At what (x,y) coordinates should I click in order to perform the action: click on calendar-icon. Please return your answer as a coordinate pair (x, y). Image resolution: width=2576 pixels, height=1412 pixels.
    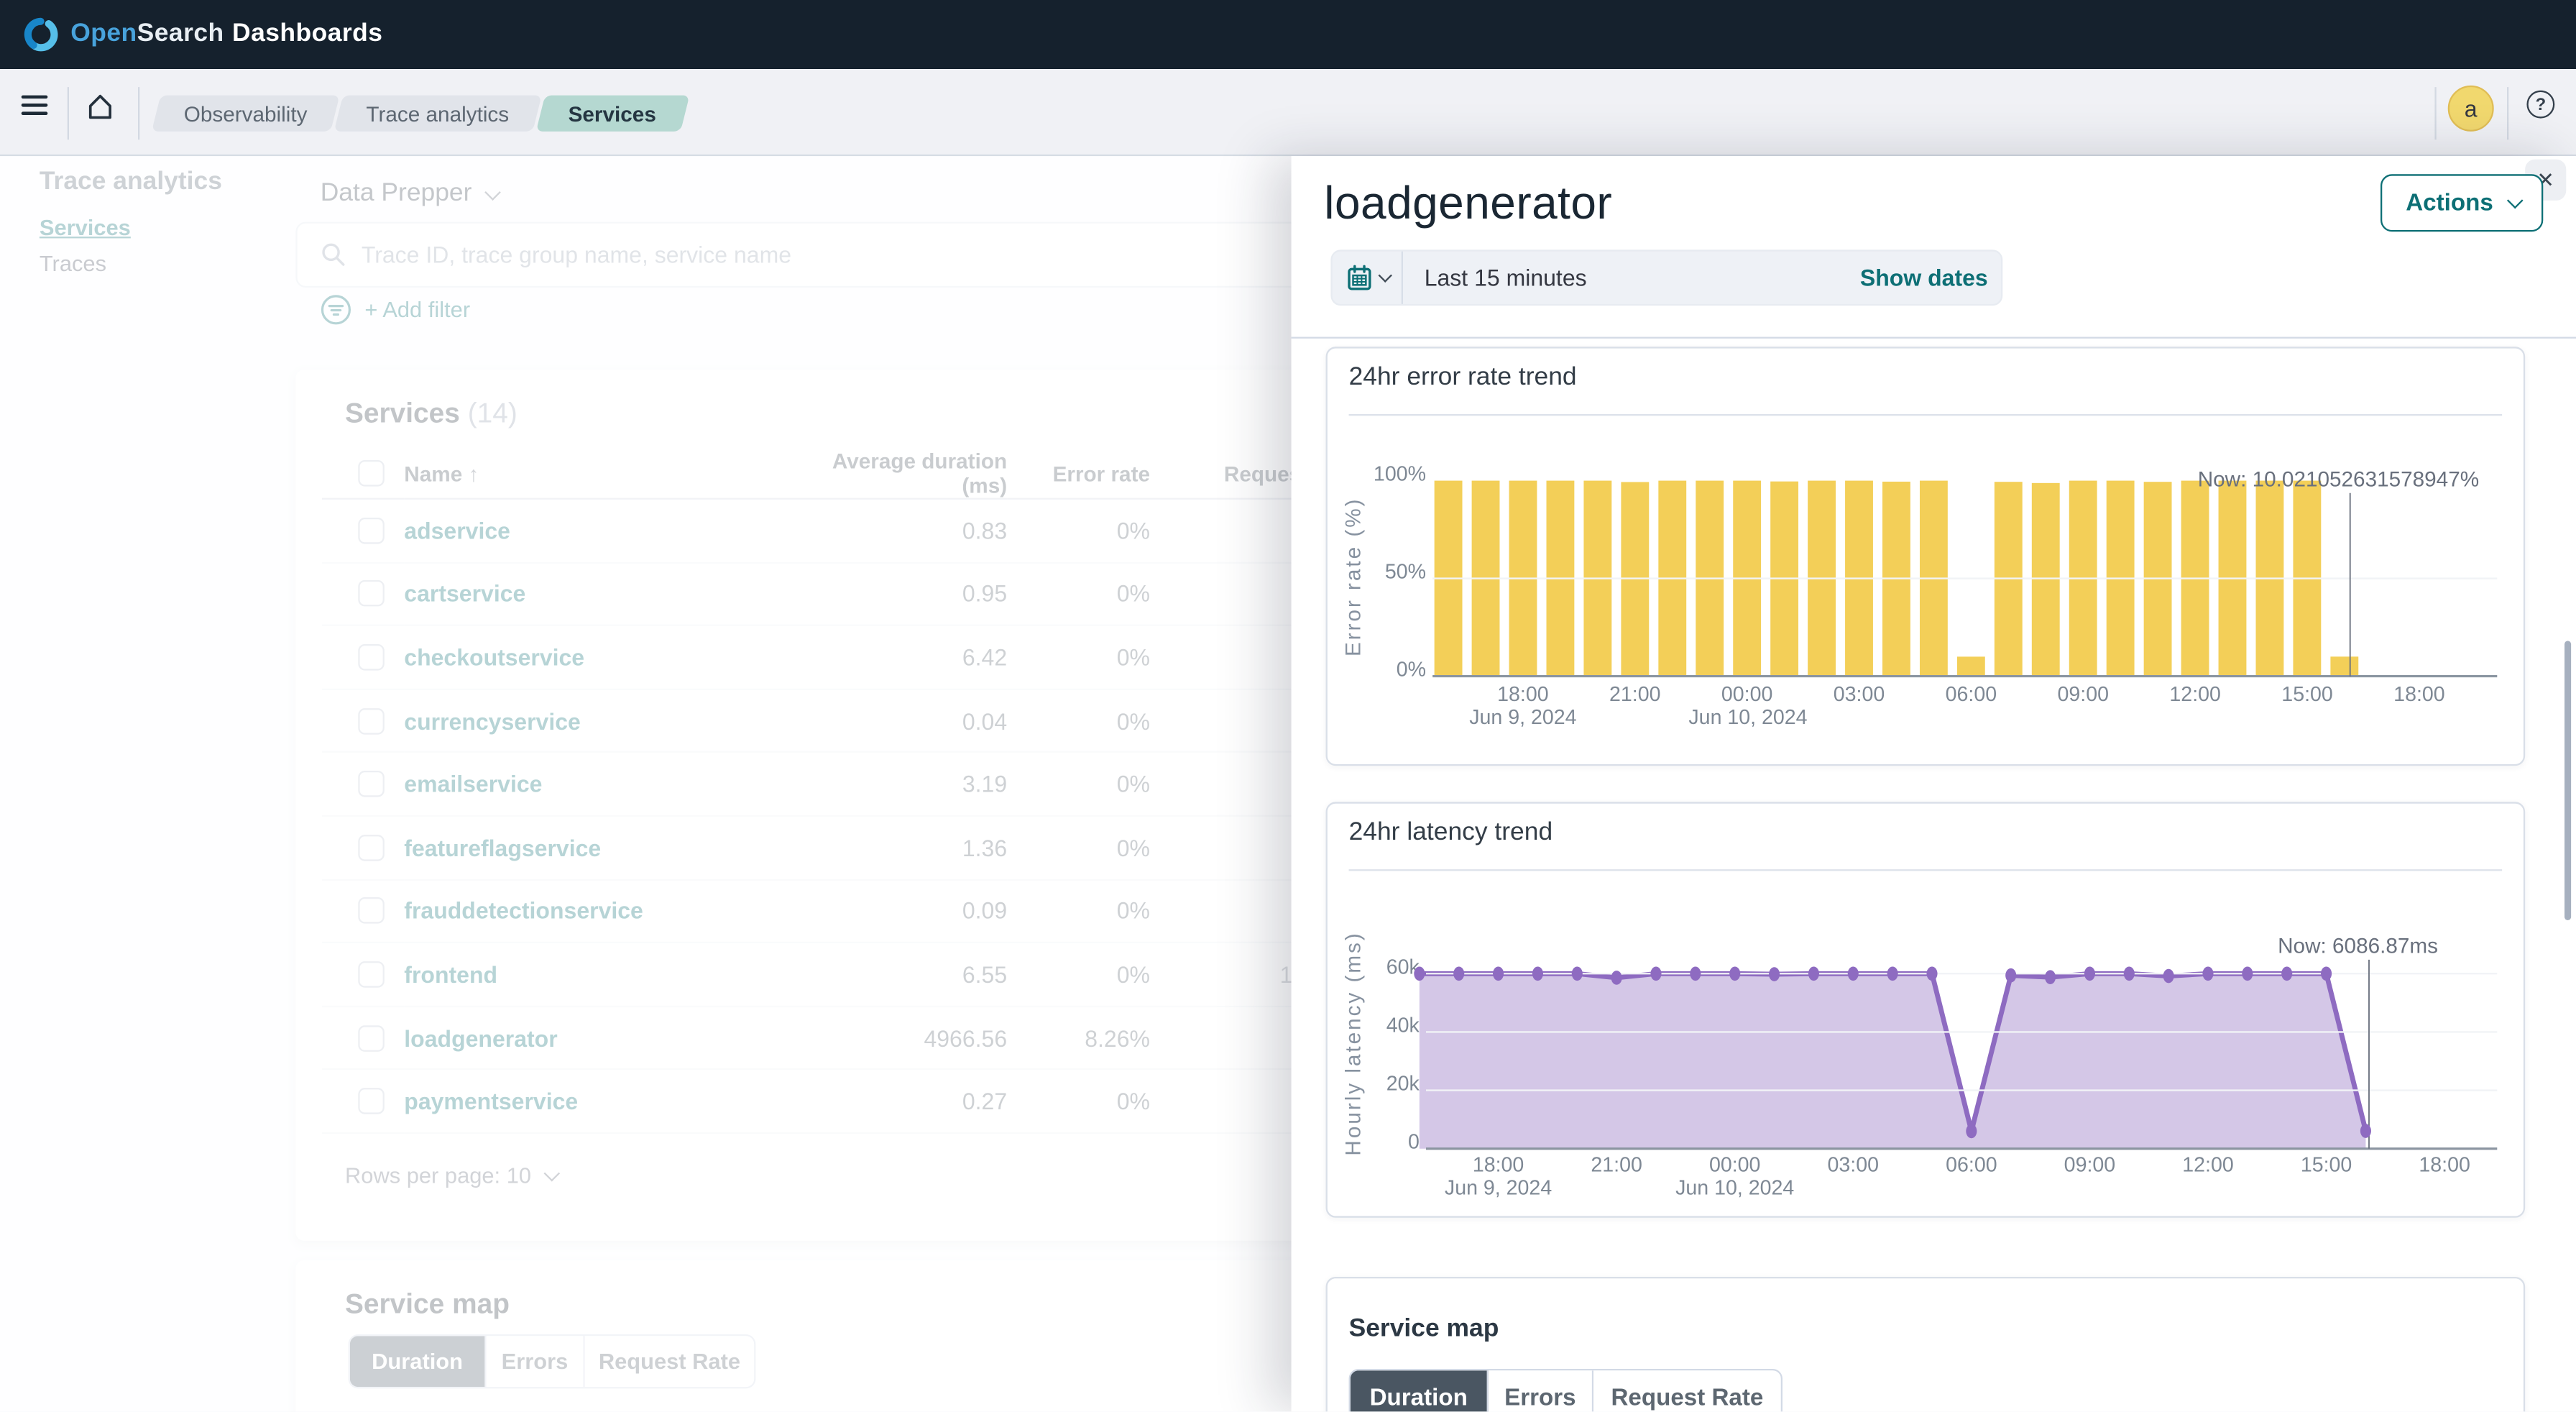
    Looking at the image, I should click on (1359, 277).